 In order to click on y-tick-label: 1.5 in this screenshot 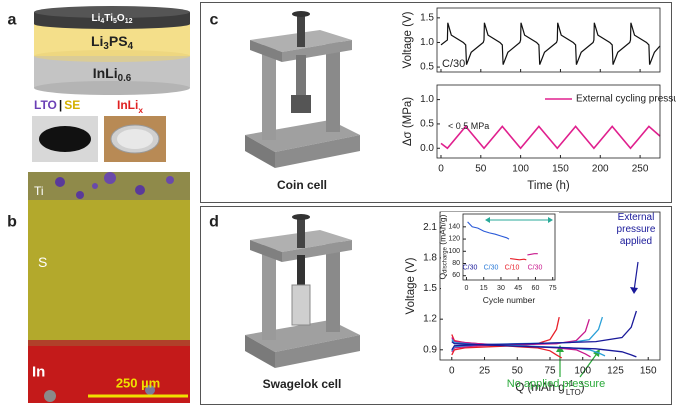, I will do `click(427, 17)`.